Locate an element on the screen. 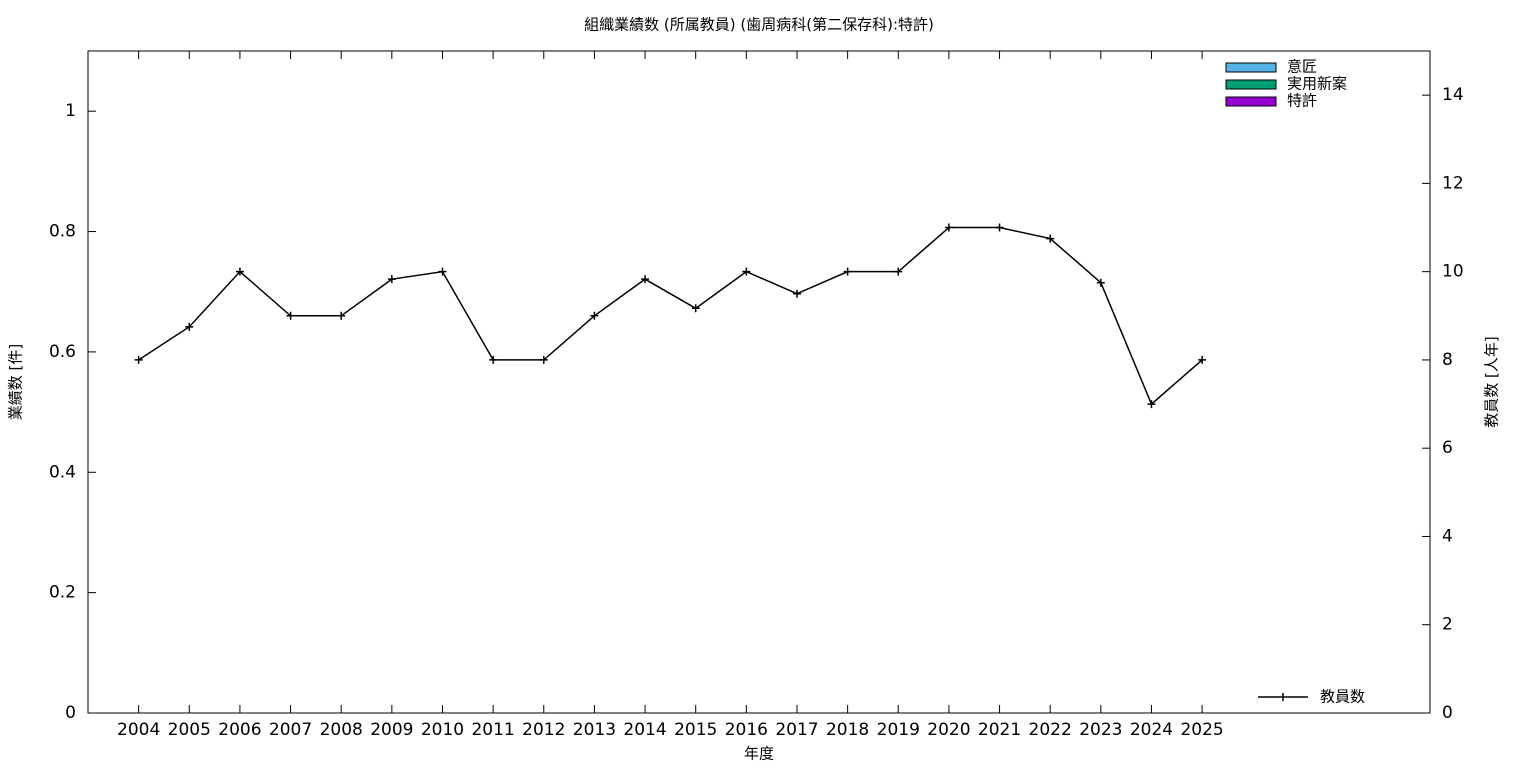  y2-tick-label: 2 is located at coordinates (1447, 625).